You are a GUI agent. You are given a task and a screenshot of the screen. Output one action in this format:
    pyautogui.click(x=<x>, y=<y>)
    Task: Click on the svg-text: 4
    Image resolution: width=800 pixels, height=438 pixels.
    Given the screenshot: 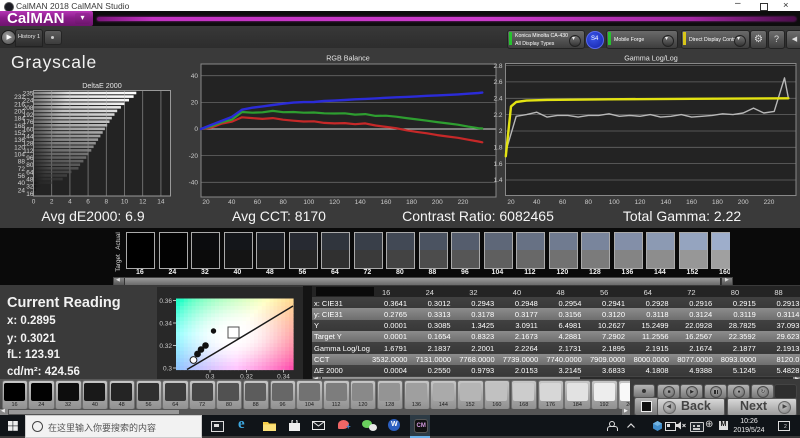 What is the action you would take?
    pyautogui.click(x=70, y=202)
    